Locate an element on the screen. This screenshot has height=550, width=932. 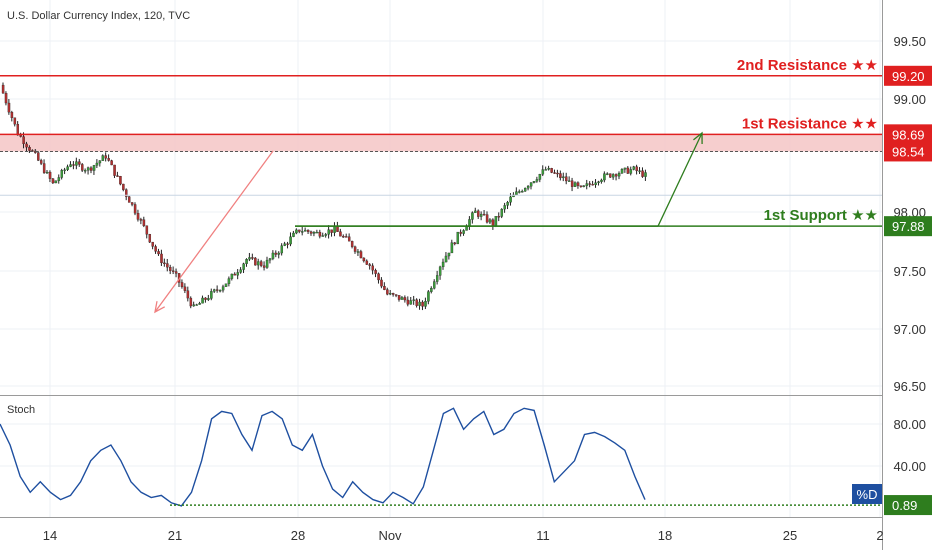
x-tick-label: 28 is located at coordinates (298, 535).